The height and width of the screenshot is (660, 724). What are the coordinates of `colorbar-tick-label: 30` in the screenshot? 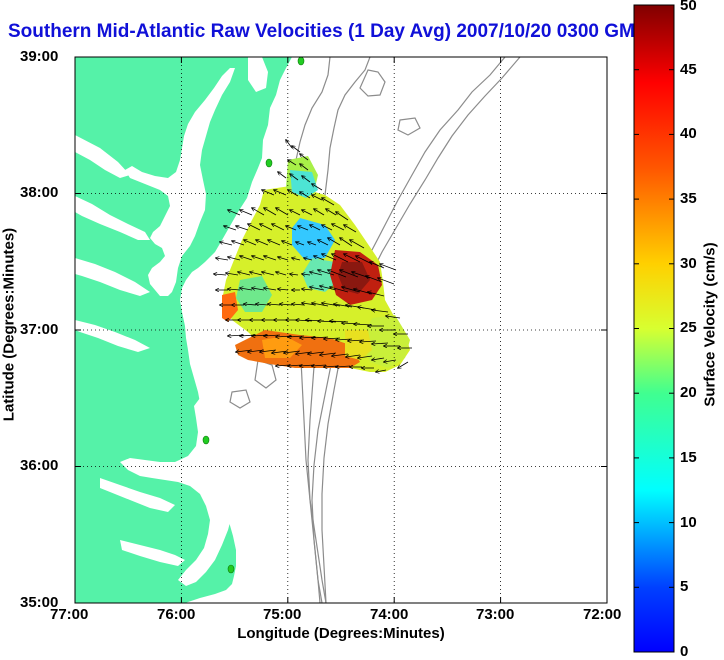 It's located at (688, 263).